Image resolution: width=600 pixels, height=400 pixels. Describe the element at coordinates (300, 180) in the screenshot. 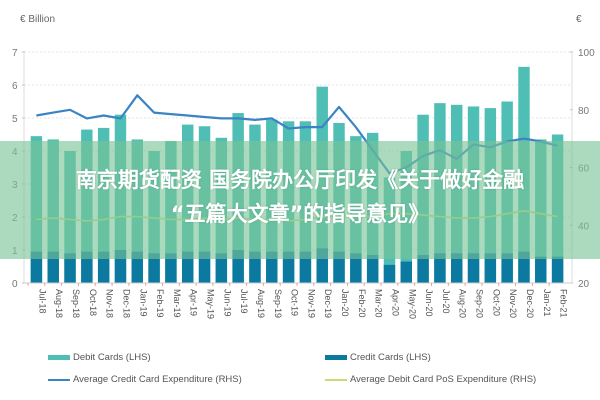

I see `headline-line-1: 南京期货配资 国务院办公厅印发《关于做好金融` at that location.